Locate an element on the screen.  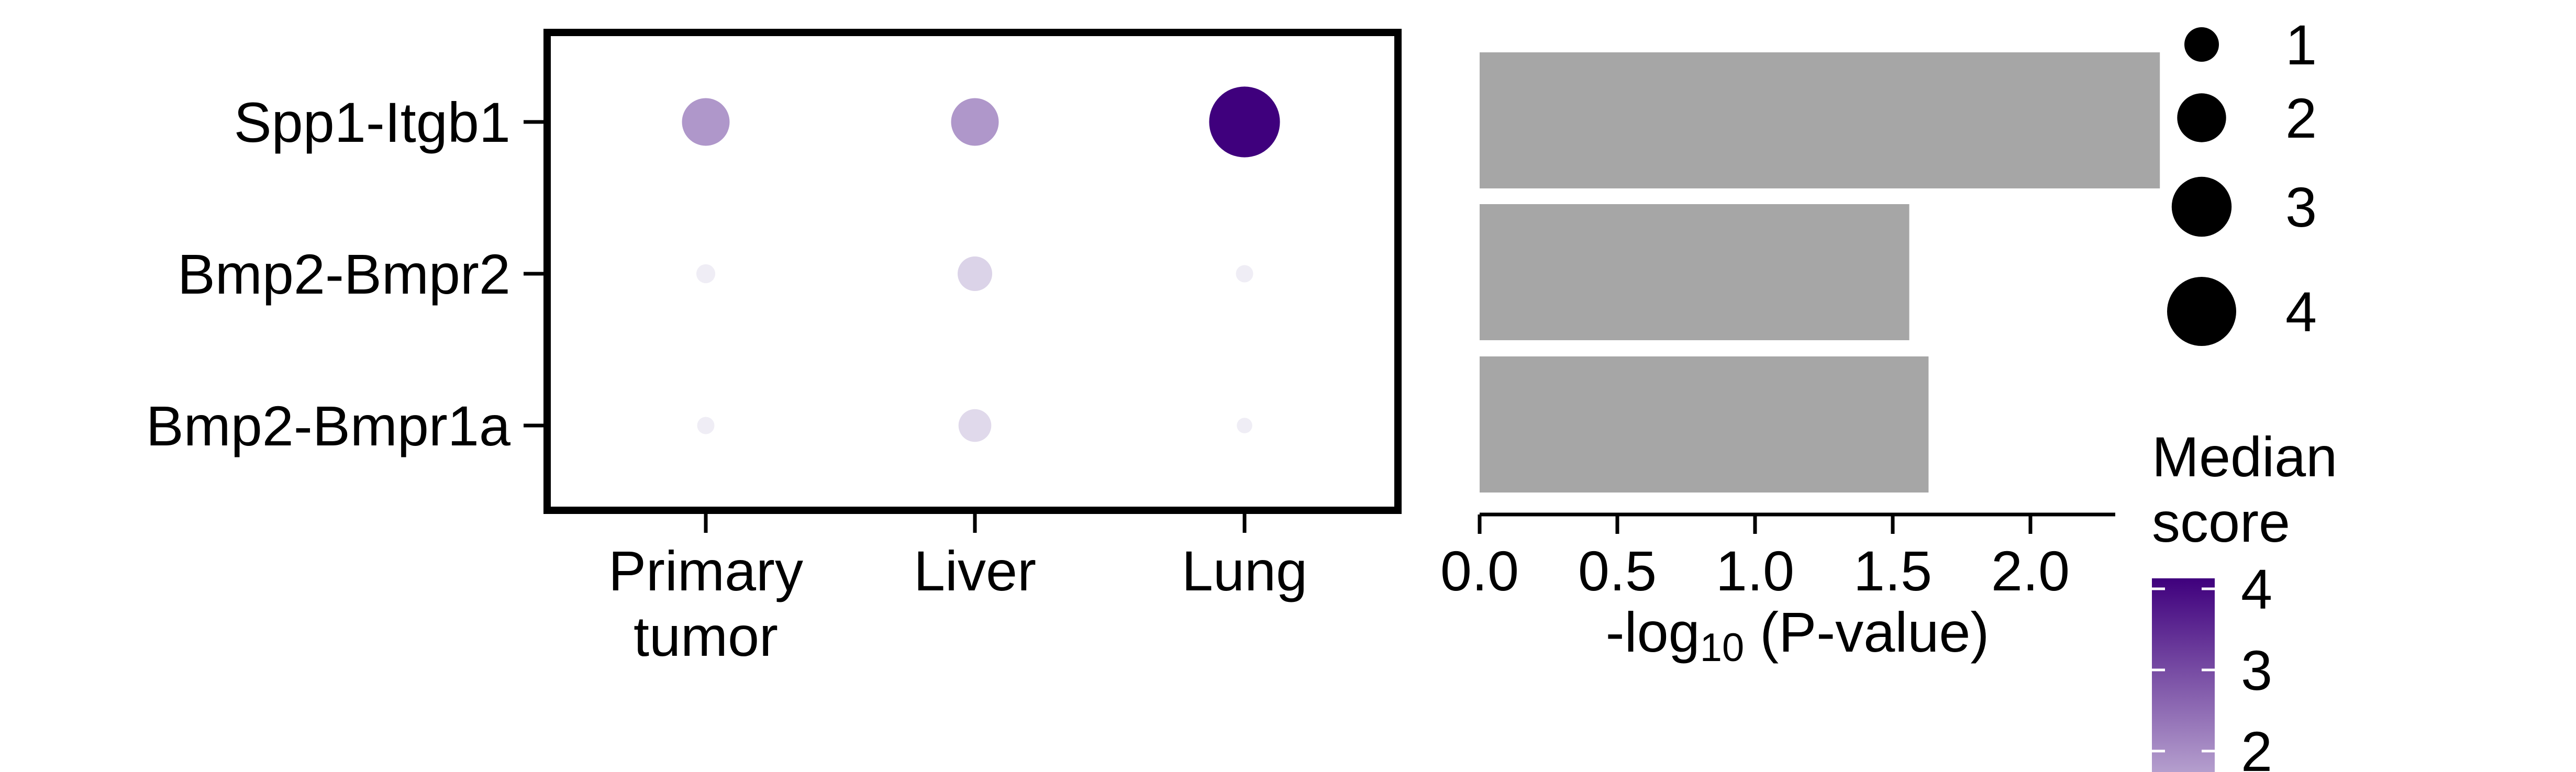
dot-y-label-spp1-itgb1: Spp1-Itgb1 is located at coordinates (372, 122).